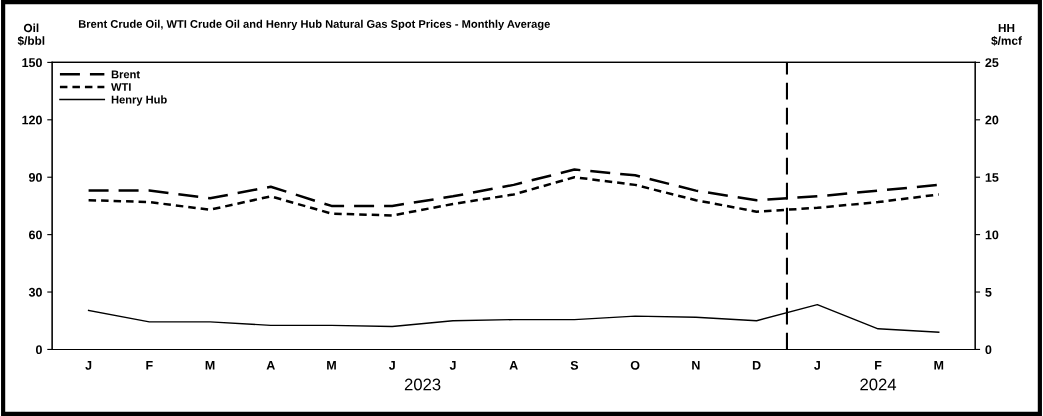 The width and height of the screenshot is (1043, 416). I want to click on y-tick-label: 150, so click(32, 63).